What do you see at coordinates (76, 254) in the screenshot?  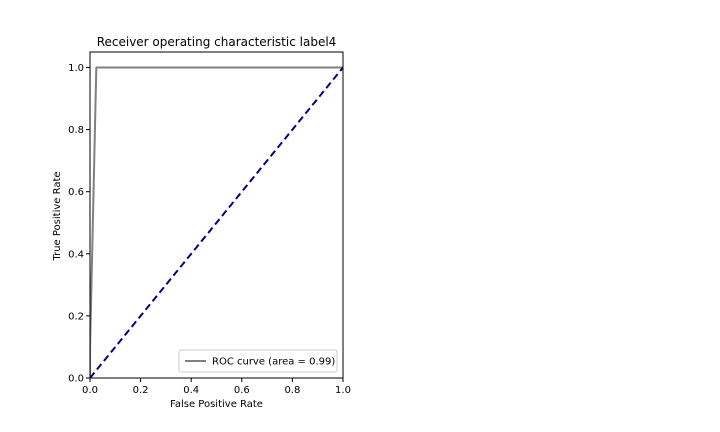 I see `y-tick-label: 0.4` at bounding box center [76, 254].